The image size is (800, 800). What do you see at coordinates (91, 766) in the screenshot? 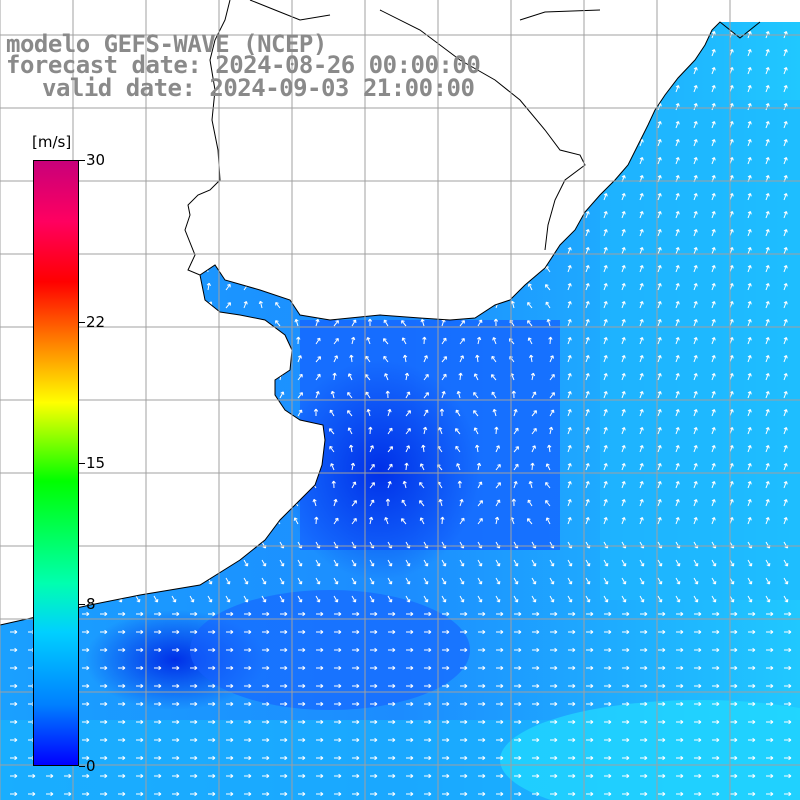
I see `colorbar-tick-label: 0` at bounding box center [91, 766].